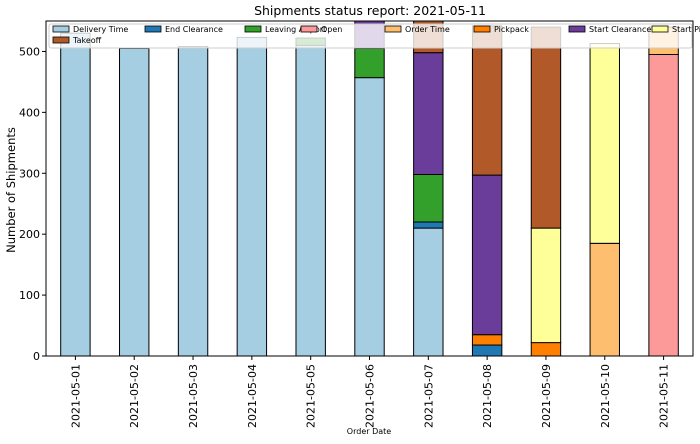 The height and width of the screenshot is (444, 700). What do you see at coordinates (660, 29) in the screenshot?
I see `legend-swatch-start-pickpack` at bounding box center [660, 29].